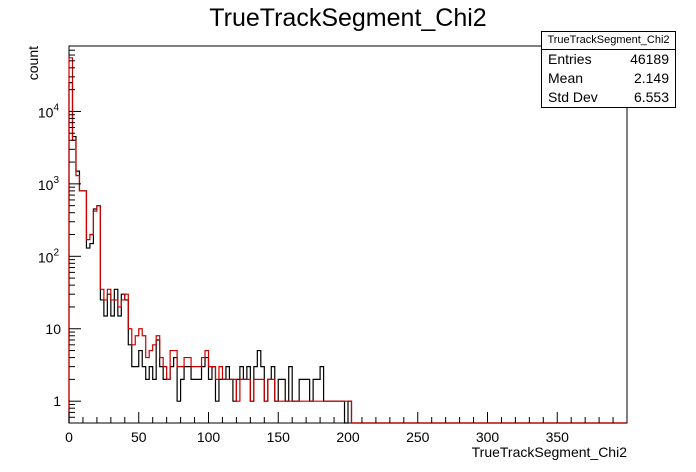  Describe the element at coordinates (279, 437) in the screenshot. I see `x-tick-label: 150` at that location.